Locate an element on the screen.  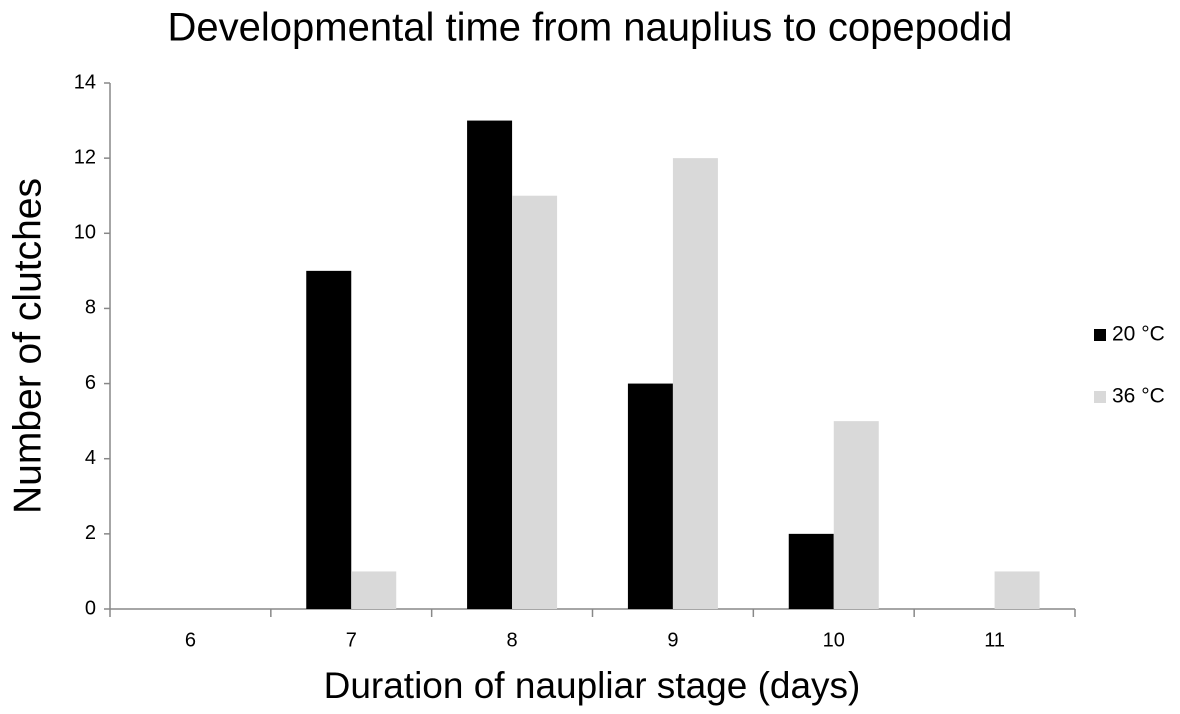
y-tick-label: 10 is located at coordinates (85, 233).